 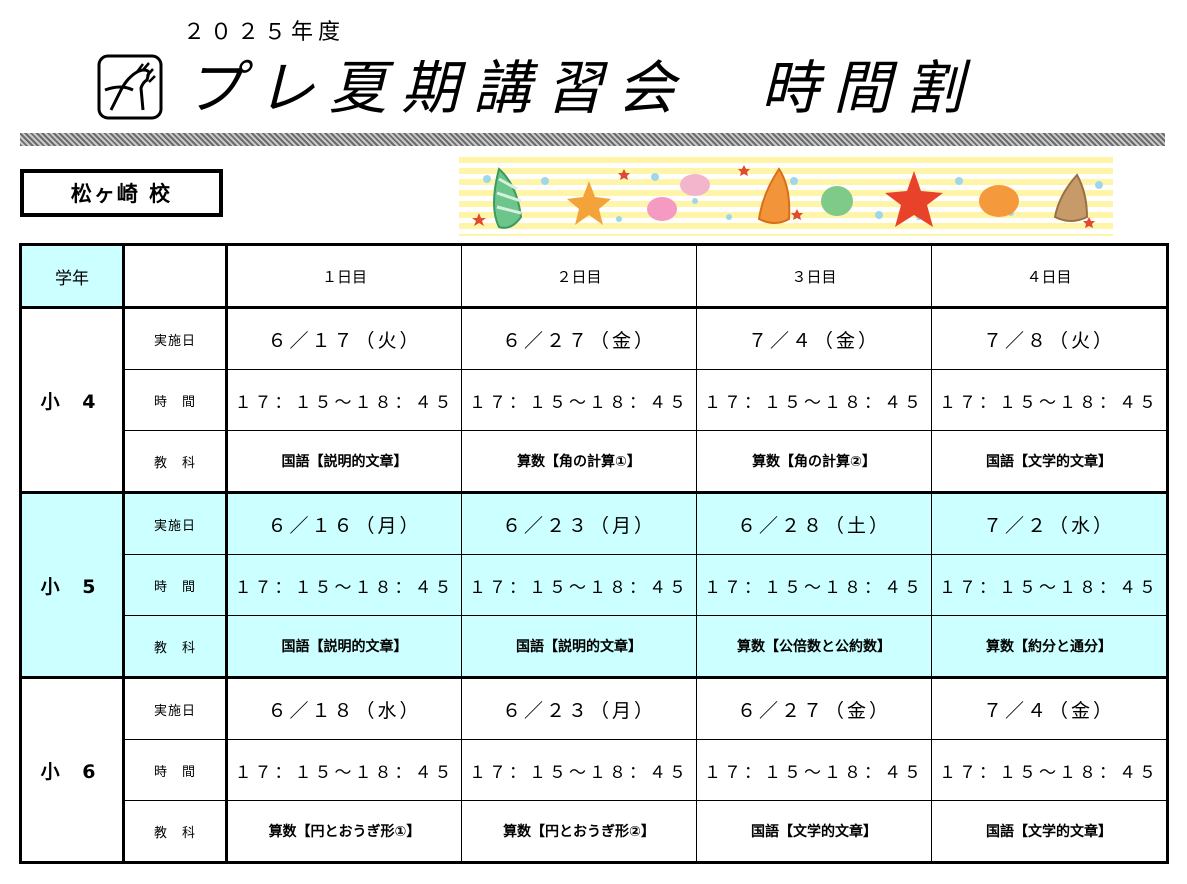 What do you see at coordinates (814, 647) in the screenshot?
I see `subject-cell: 算数【公倍数と公約数】` at bounding box center [814, 647].